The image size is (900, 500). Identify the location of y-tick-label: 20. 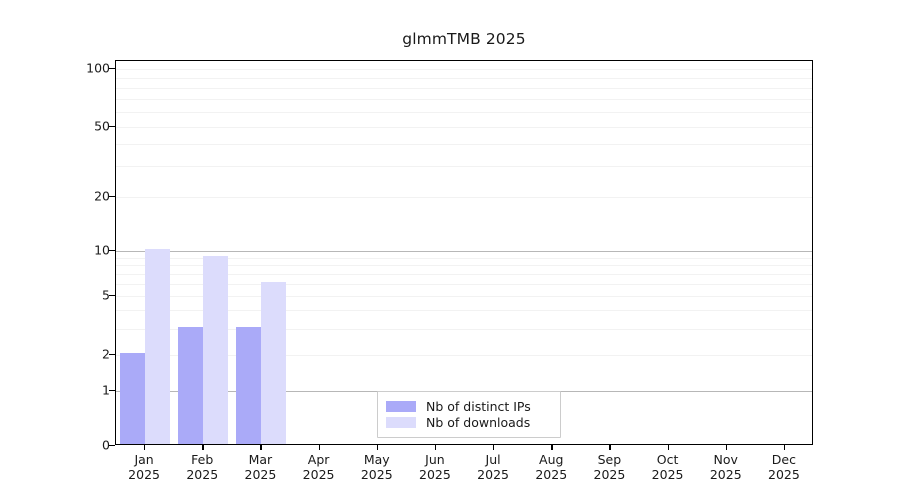
(102, 196).